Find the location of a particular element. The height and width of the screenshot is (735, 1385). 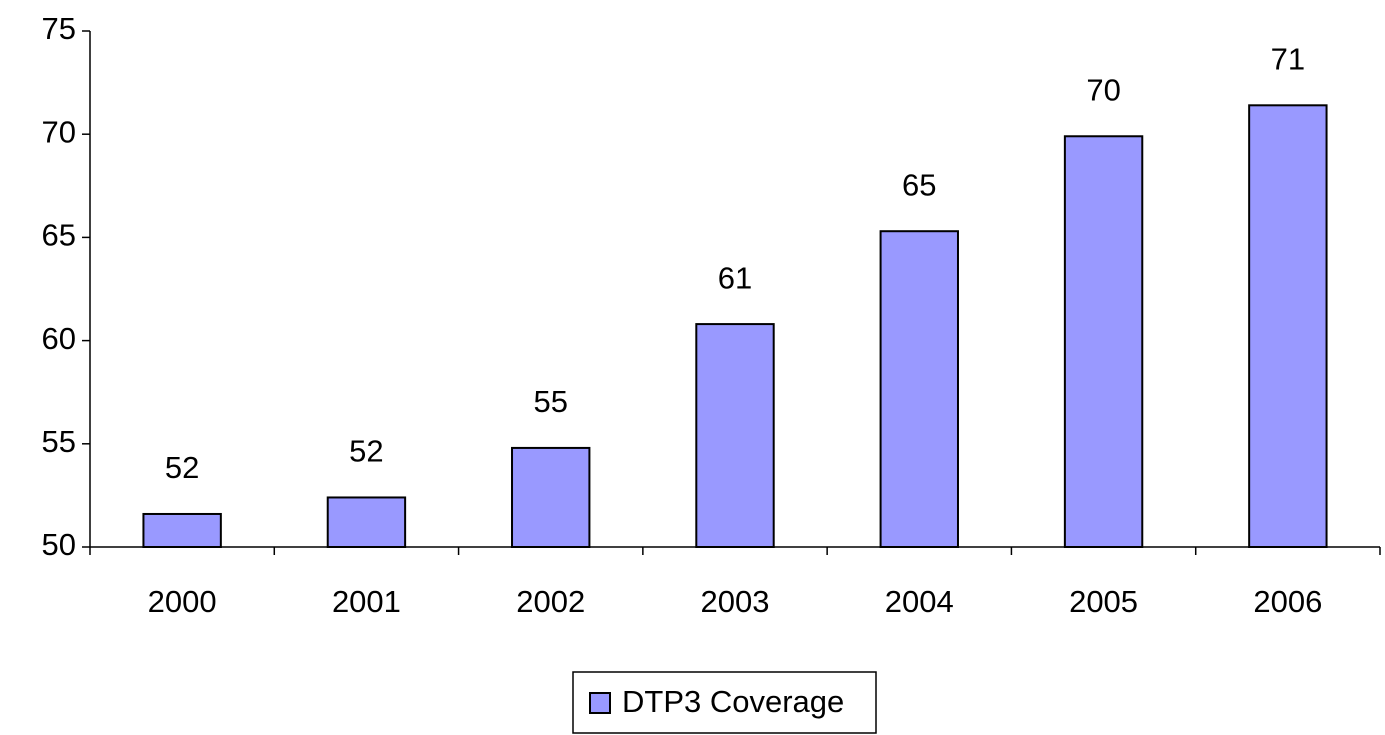

x-tick-label: 2004 is located at coordinates (919, 601).